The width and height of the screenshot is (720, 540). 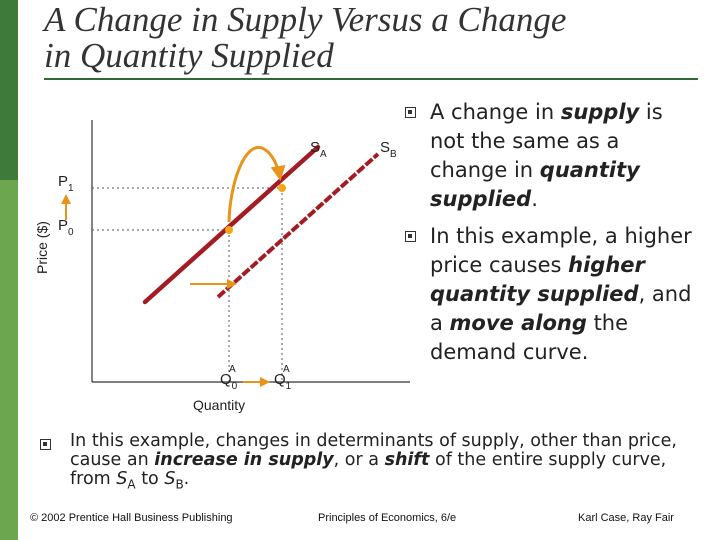 I want to click on point-p1-q1, so click(x=282, y=188).